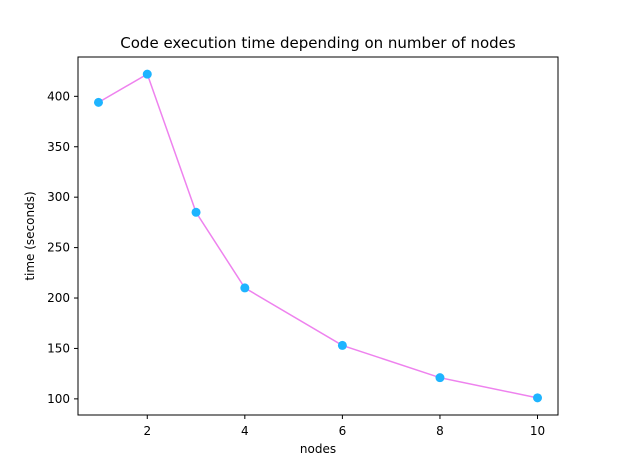  What do you see at coordinates (440, 431) in the screenshot?
I see `x-tick-label: 8` at bounding box center [440, 431].